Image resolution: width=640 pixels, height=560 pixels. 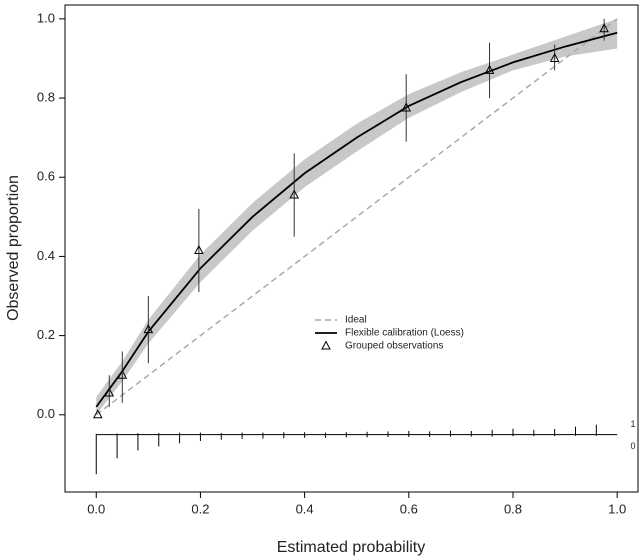 I want to click on legend-label: Flexible calibration (Loess), so click(x=404, y=333).